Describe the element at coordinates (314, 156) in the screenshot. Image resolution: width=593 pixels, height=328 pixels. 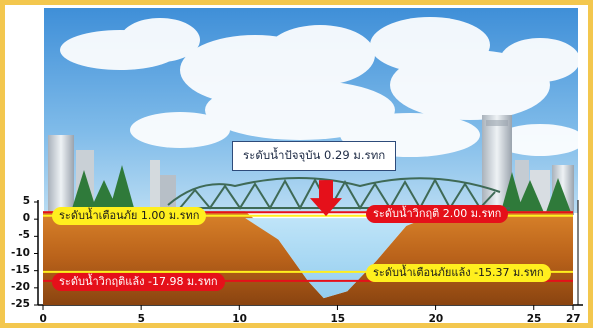
I see `current-level-label: ระดับน้ำปัจจุบัน 0.29 ม.รทก` at that location.